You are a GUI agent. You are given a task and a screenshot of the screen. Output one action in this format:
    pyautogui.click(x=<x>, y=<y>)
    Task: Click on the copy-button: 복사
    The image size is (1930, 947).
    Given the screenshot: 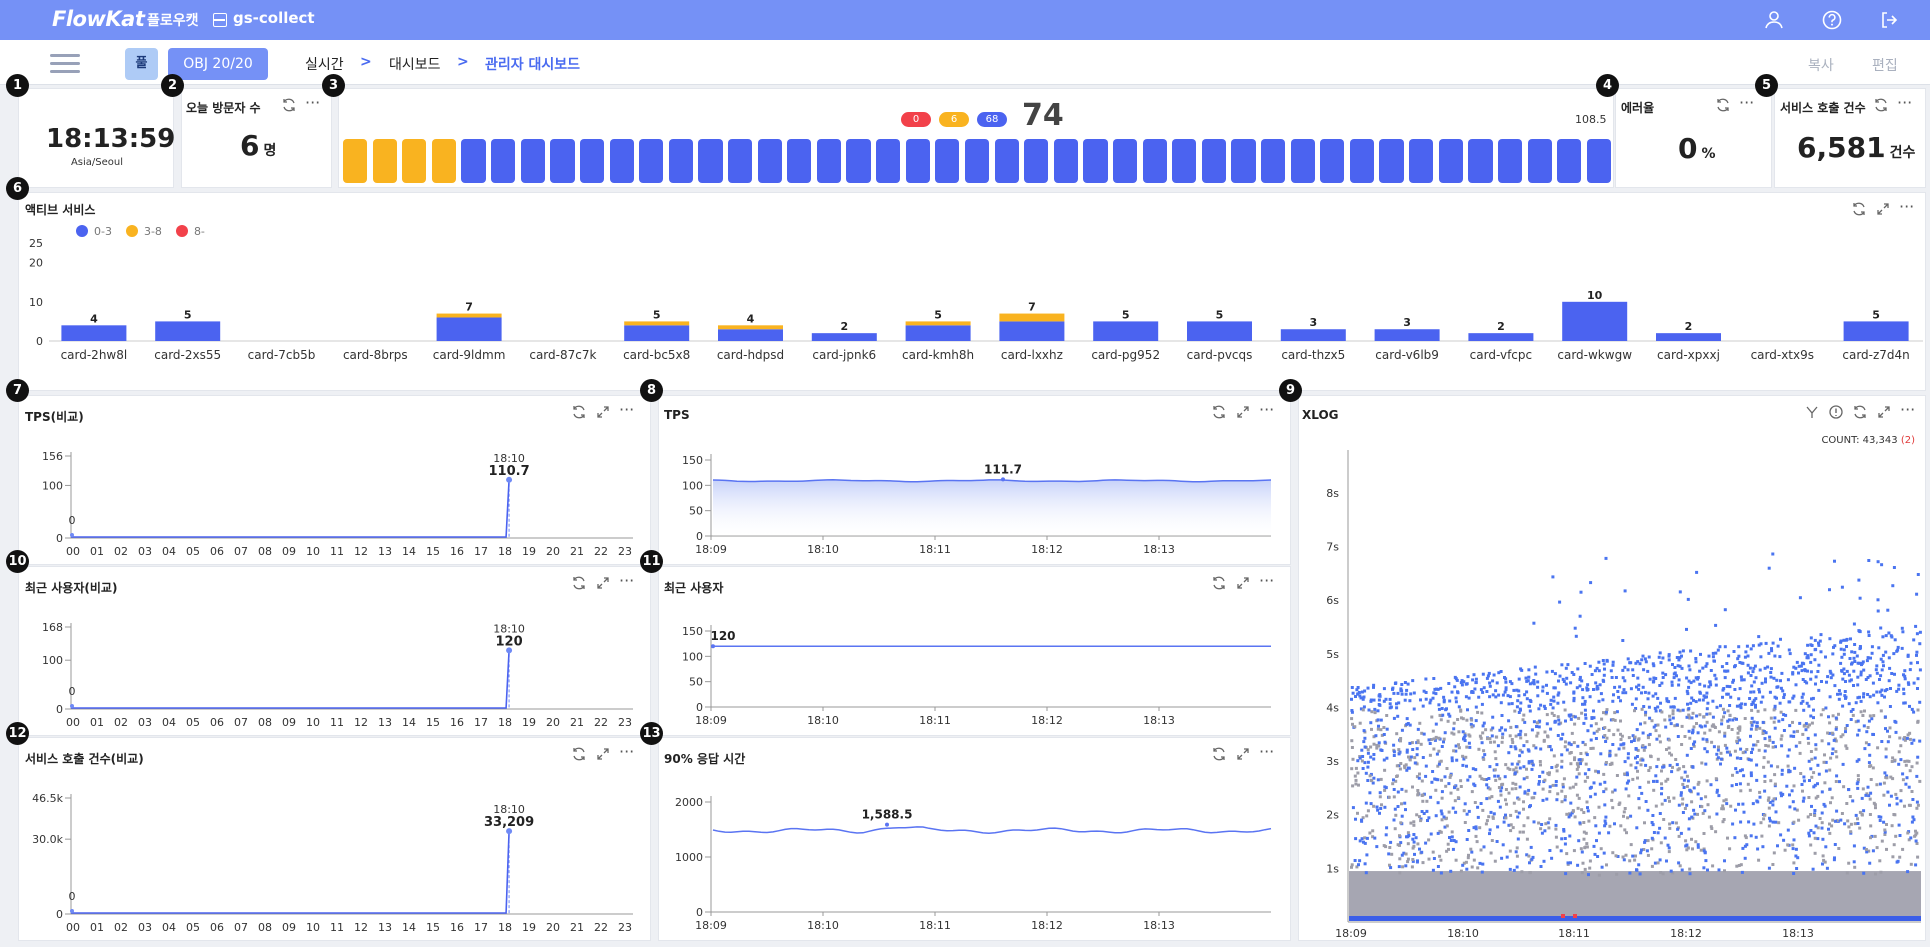 What is the action you would take?
    pyautogui.click(x=1821, y=66)
    